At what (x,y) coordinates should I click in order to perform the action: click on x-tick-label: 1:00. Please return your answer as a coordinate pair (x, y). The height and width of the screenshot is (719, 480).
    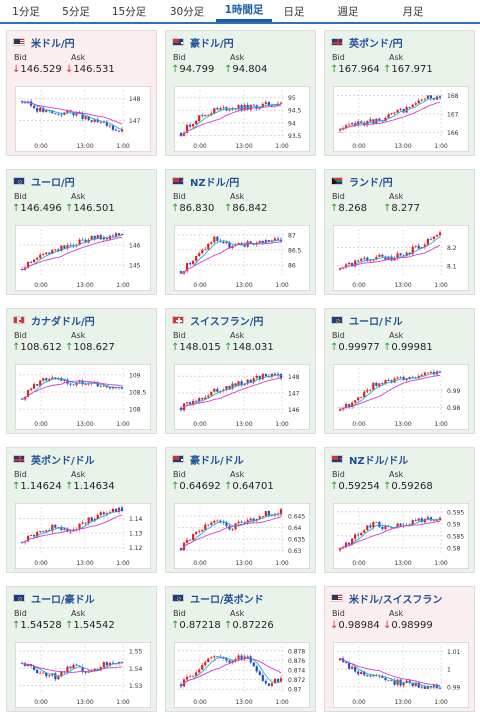
    Looking at the image, I should click on (441, 563).